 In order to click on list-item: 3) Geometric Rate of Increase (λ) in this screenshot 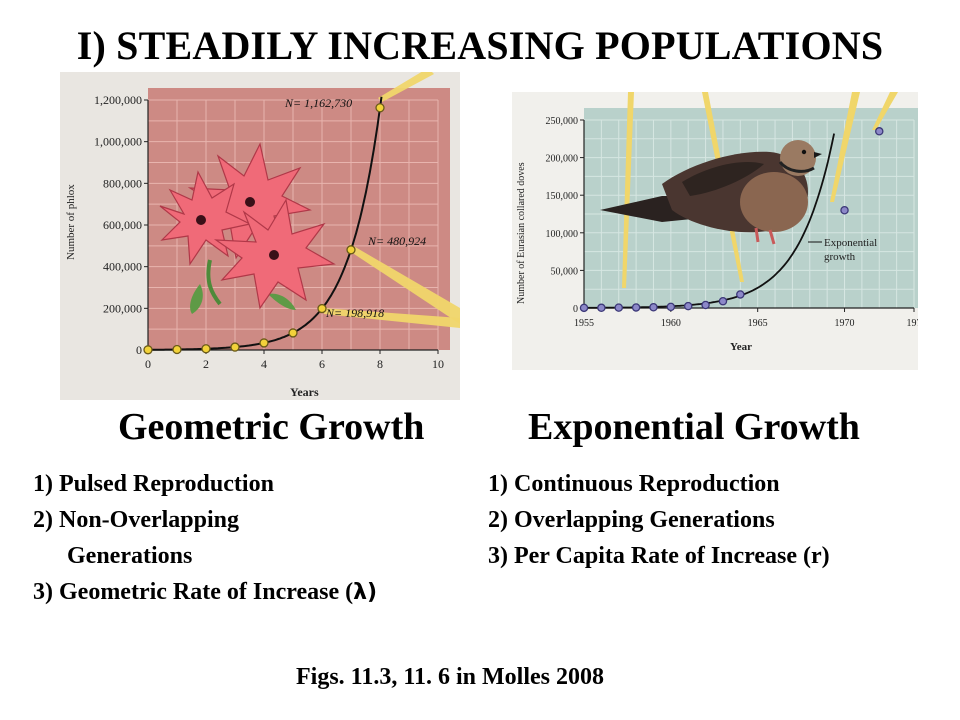, I will do `click(205, 592)`.